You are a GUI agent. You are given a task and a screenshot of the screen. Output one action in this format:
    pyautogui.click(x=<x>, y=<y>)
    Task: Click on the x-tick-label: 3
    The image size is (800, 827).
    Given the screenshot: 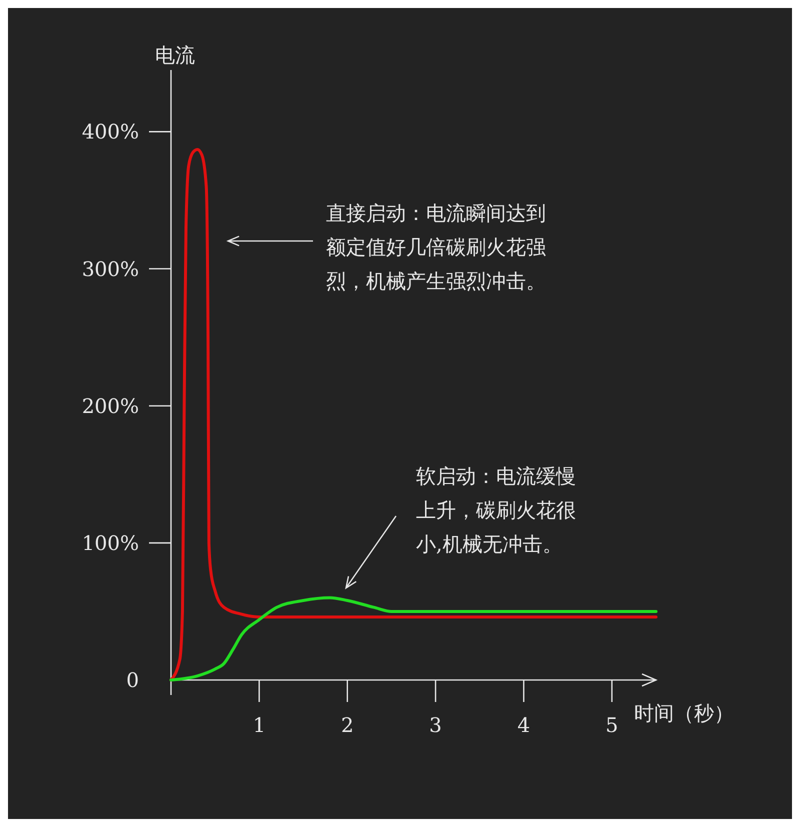 What is the action you would take?
    pyautogui.click(x=435, y=725)
    